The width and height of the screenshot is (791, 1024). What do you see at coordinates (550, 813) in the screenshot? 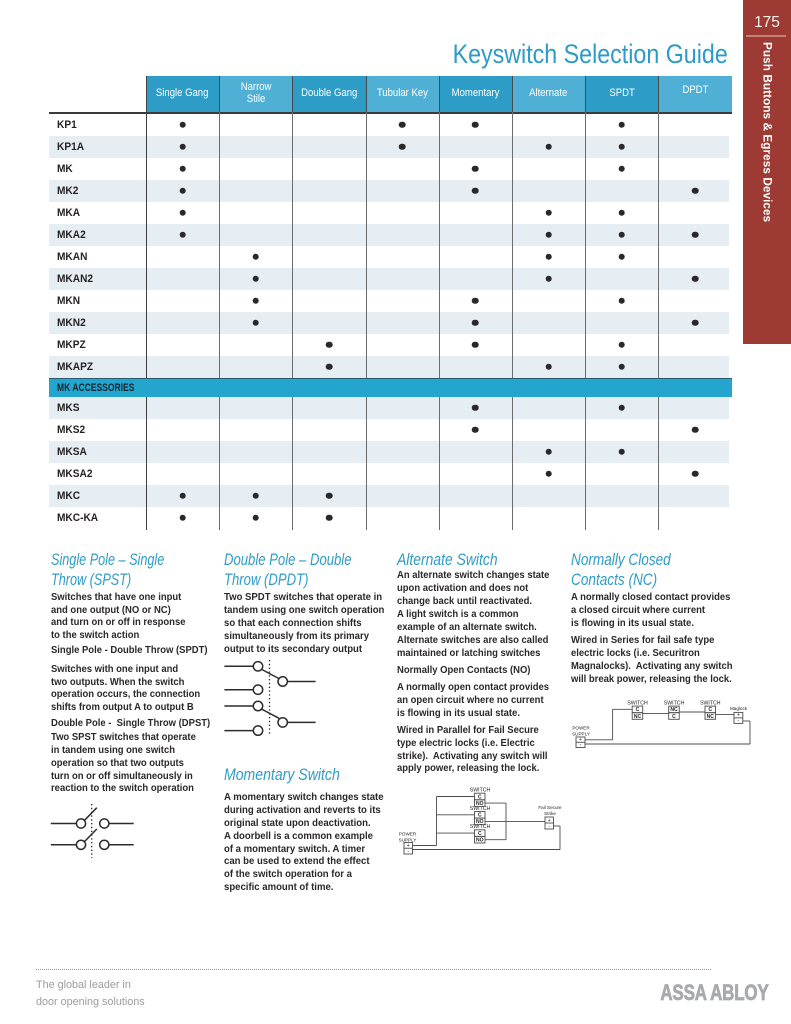
I see `svg-text: Strike` at bounding box center [550, 813].